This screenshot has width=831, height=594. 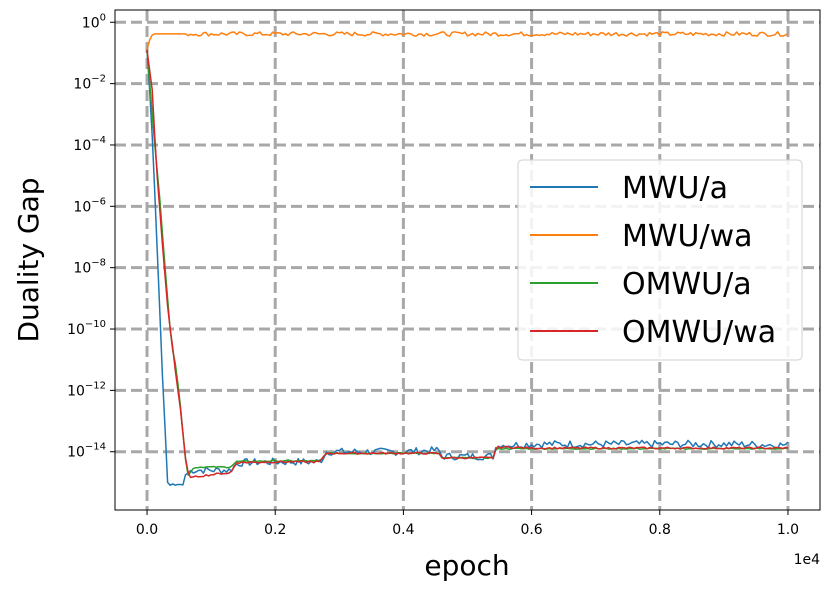 What do you see at coordinates (95, 447) in the screenshot?
I see `y-tick-exponent: −14` at bounding box center [95, 447].